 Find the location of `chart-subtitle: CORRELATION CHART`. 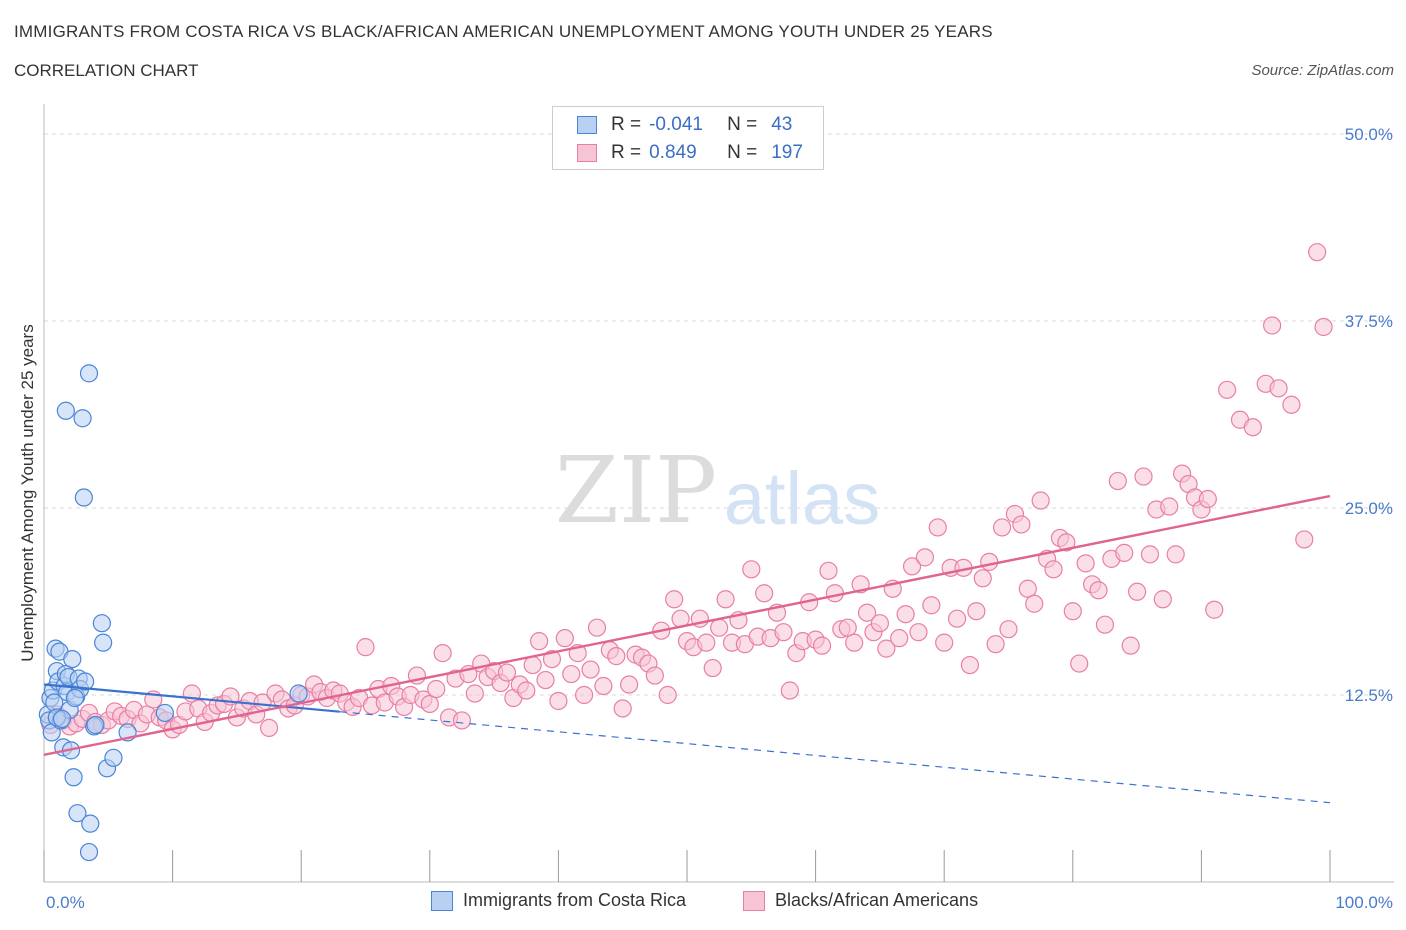

chart-subtitle: CORRELATION CHART is located at coordinates (106, 70).